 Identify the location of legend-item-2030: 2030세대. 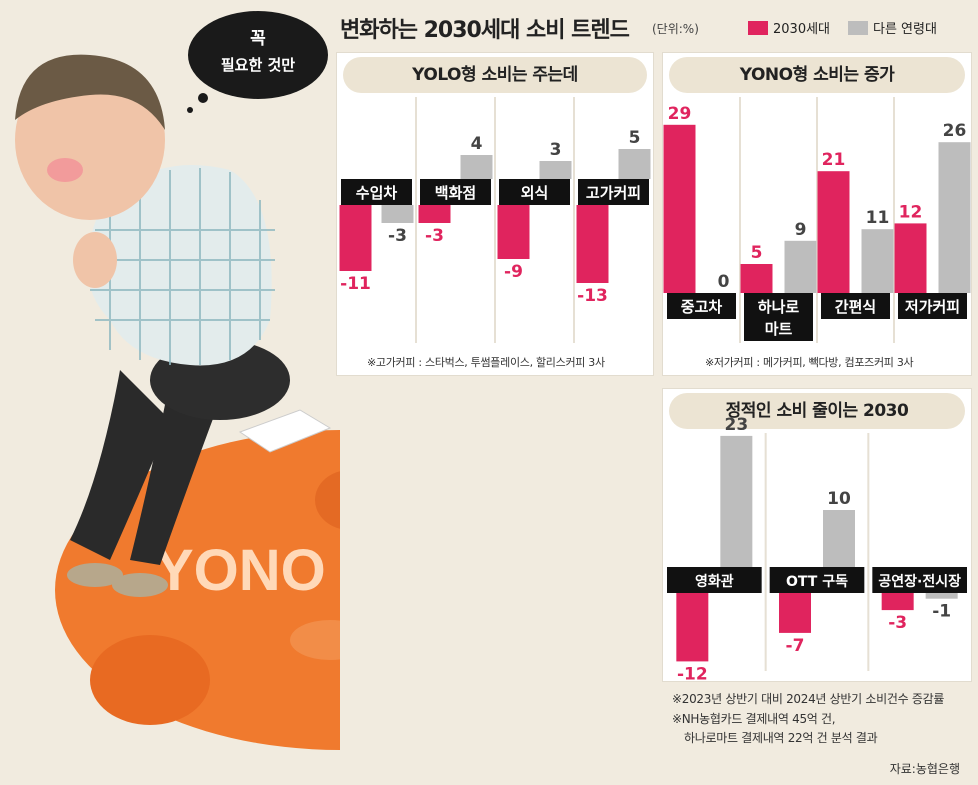
(789, 27).